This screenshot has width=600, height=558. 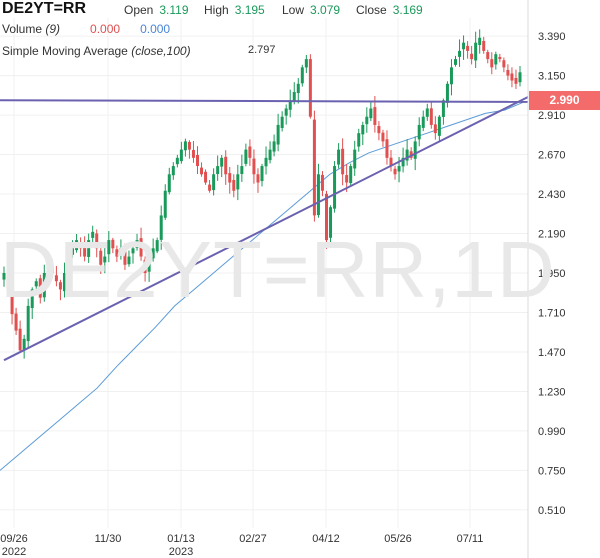 I want to click on y-tick-label: 0.990, so click(x=552, y=432).